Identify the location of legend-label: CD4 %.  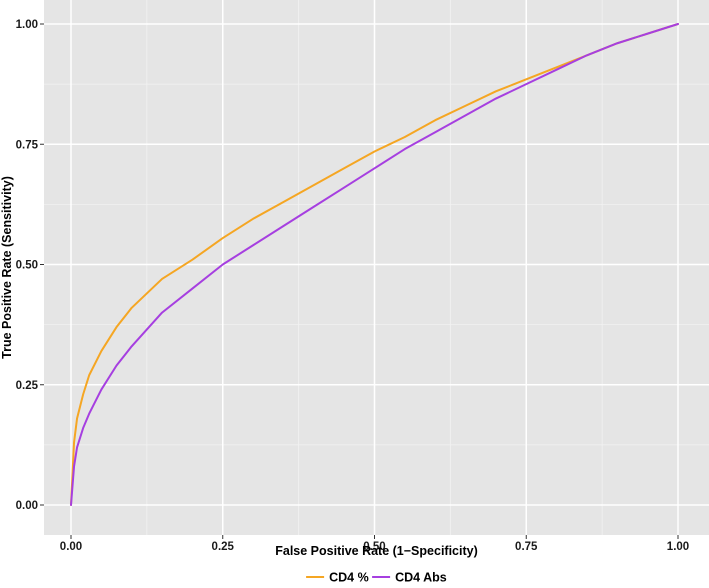
(349, 577).